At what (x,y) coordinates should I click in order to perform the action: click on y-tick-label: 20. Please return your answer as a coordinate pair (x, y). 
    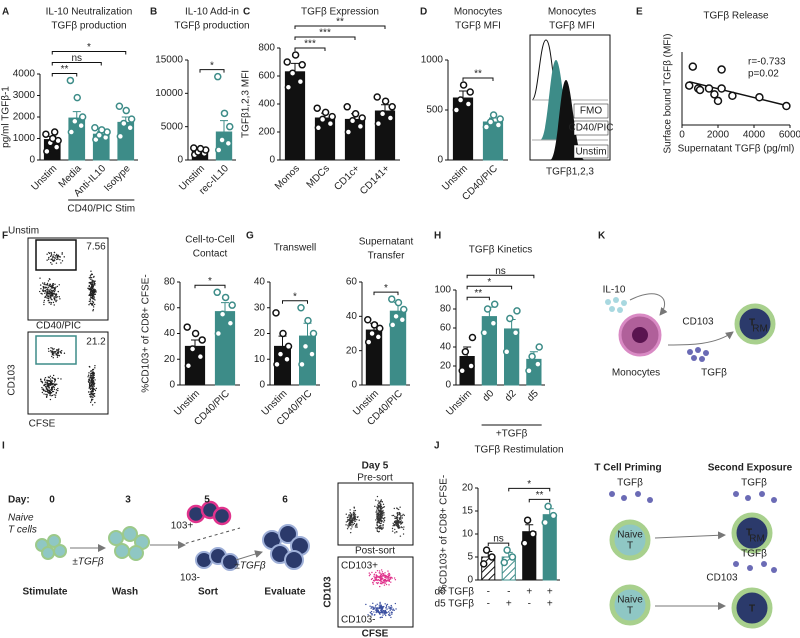
    Looking at the image, I should click on (468, 488).